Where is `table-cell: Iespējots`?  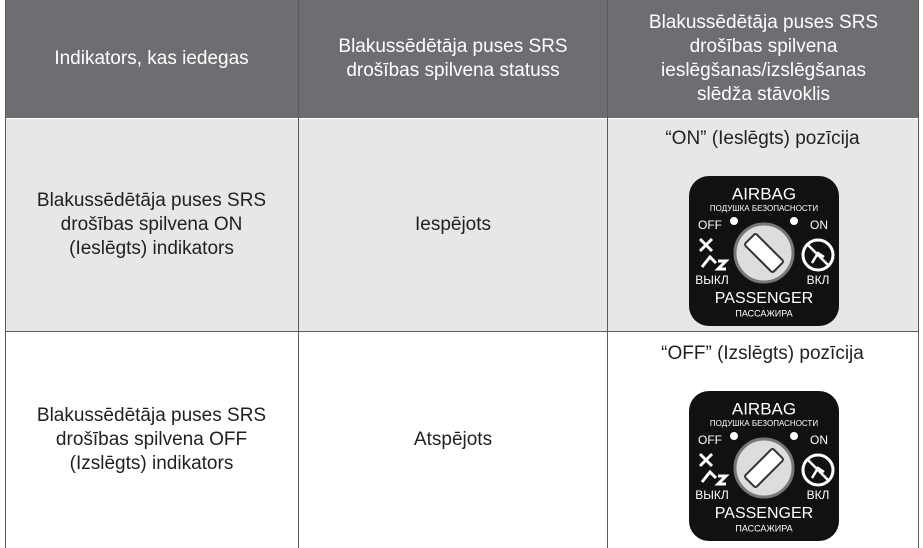
table-cell: Iespējots is located at coordinates (453, 225).